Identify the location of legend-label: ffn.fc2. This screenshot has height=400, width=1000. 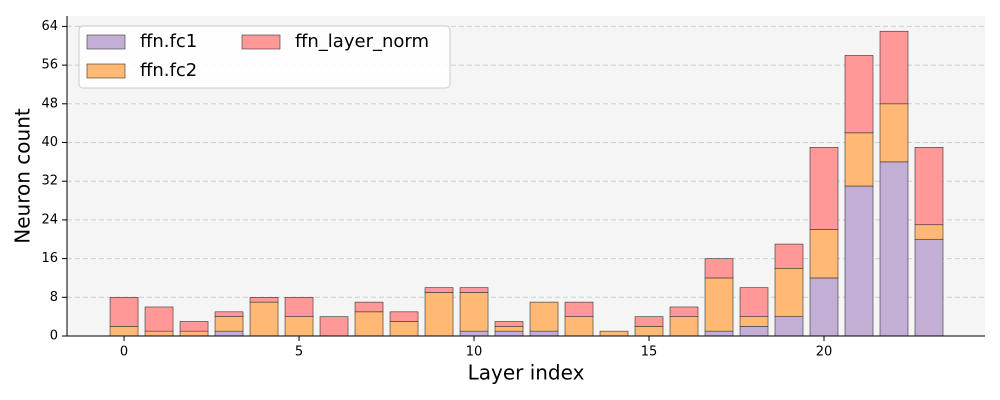
(168, 70).